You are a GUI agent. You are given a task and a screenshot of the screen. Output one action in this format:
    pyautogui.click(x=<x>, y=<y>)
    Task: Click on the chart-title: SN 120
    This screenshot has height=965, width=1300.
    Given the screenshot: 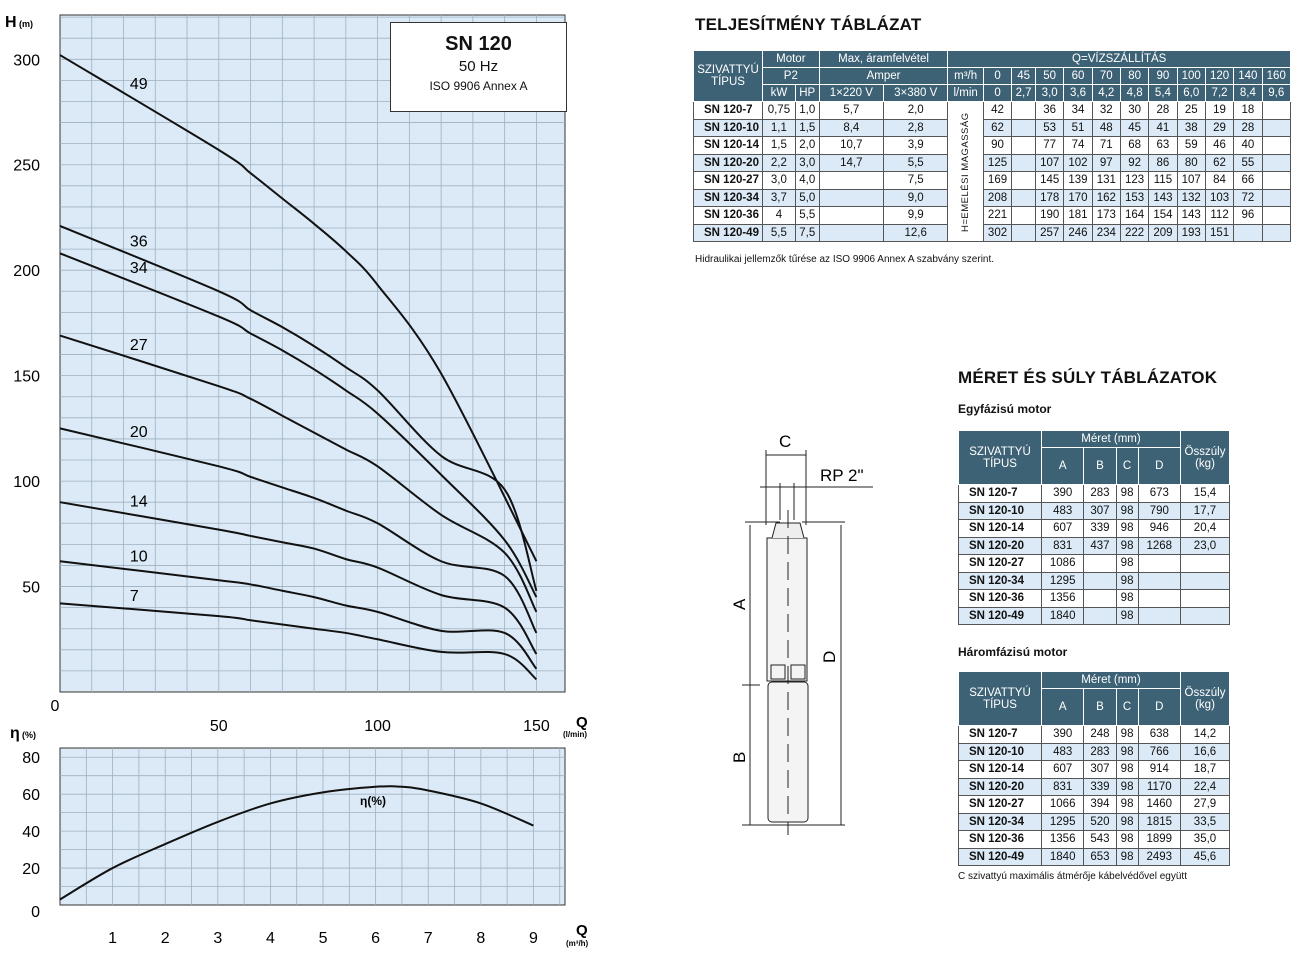 What is the action you would take?
    pyautogui.click(x=478, y=44)
    